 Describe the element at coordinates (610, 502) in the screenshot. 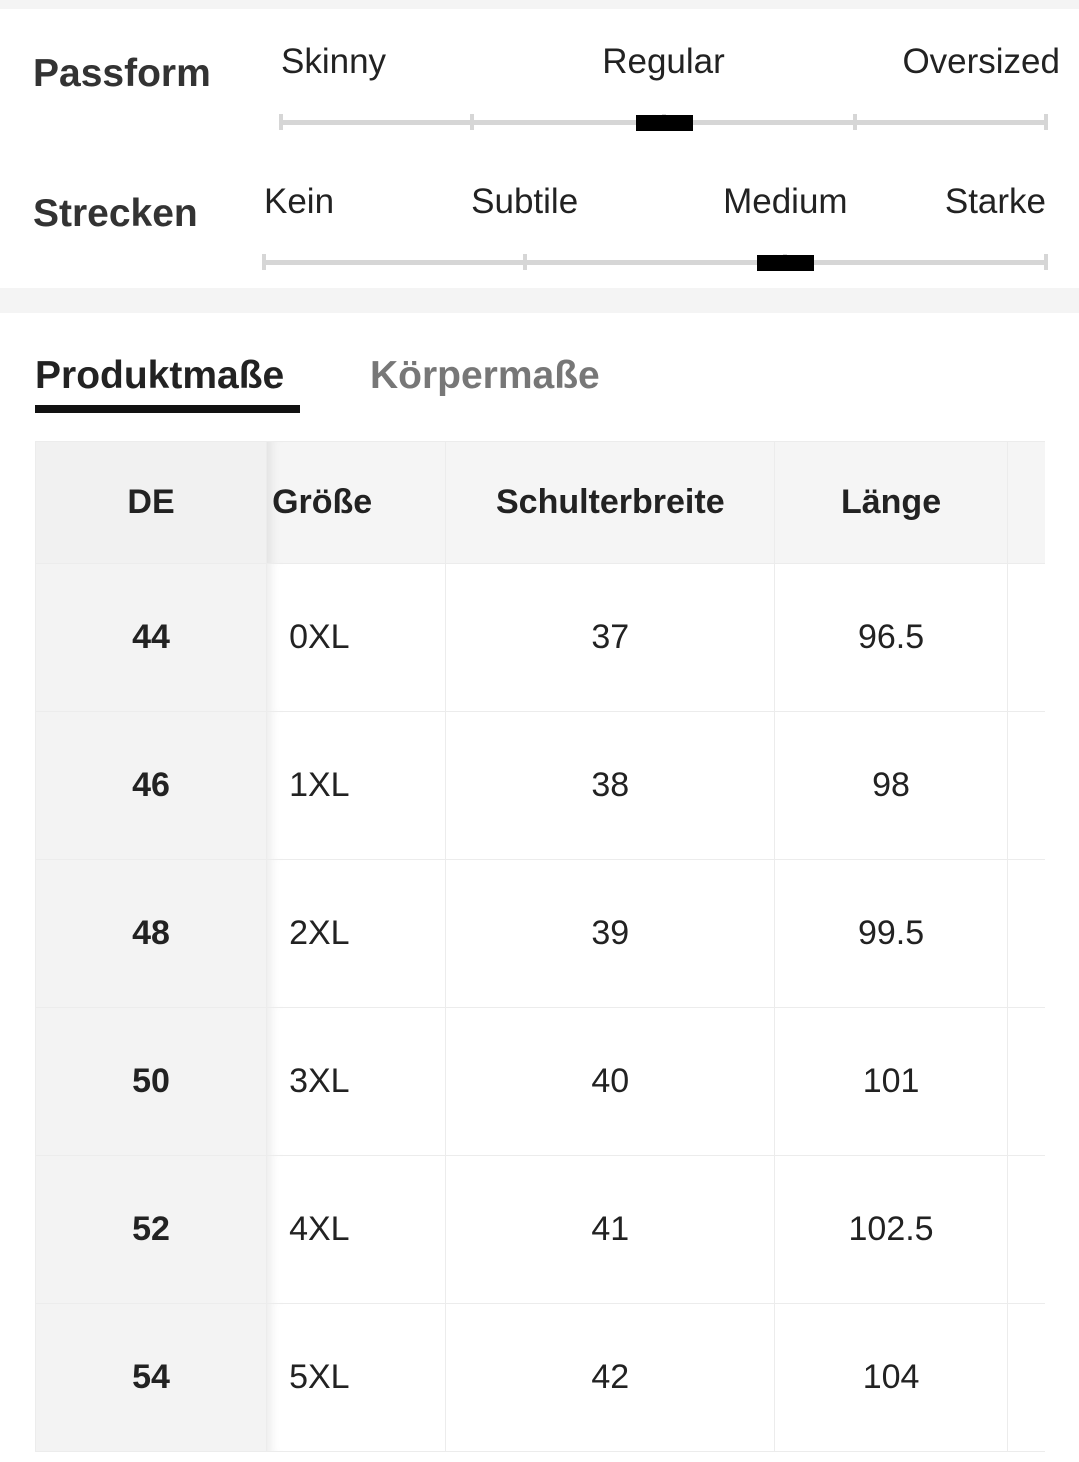

I see `column-header: Schulterbreite` at that location.